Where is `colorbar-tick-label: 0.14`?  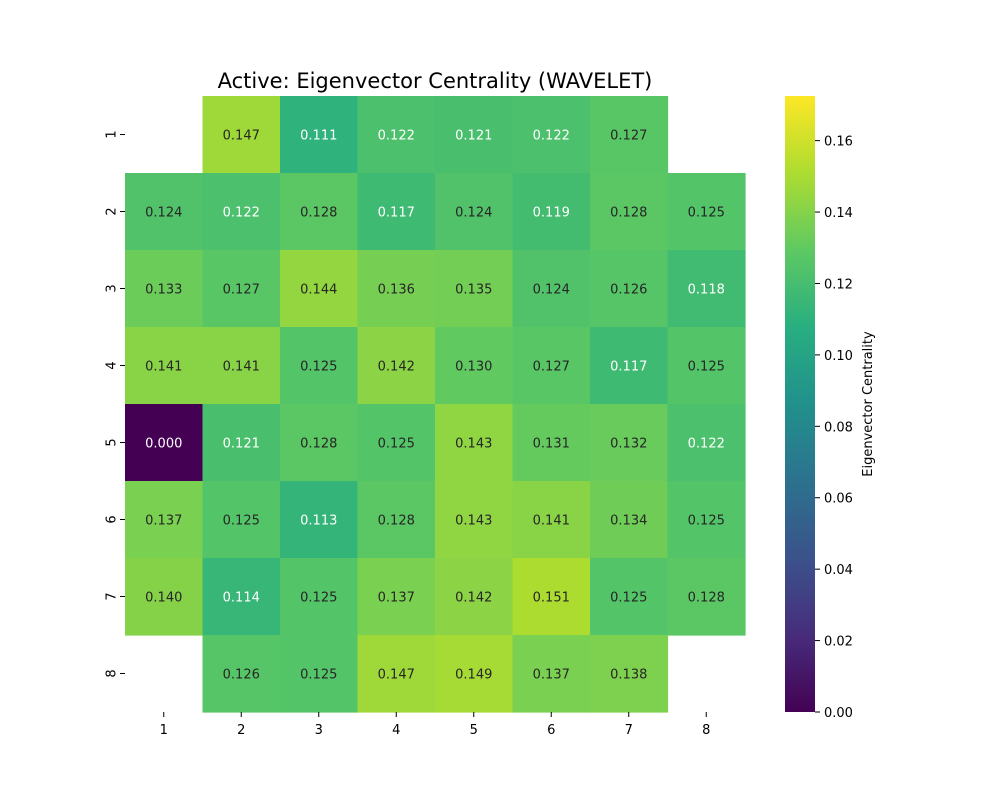
colorbar-tick-label: 0.14 is located at coordinates (838, 213).